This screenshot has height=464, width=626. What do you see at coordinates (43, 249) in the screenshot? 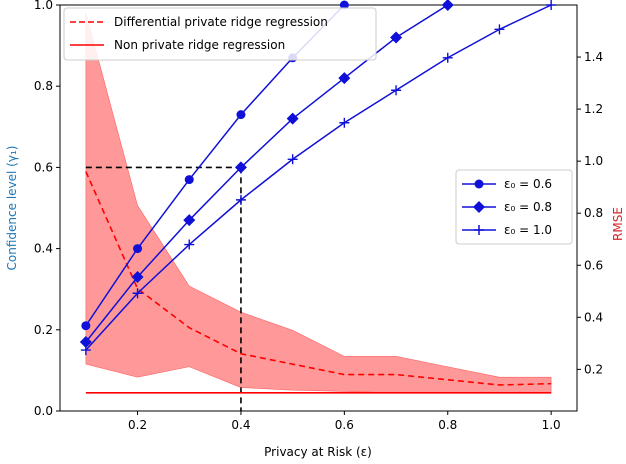
I see `y-left-tick-label: 0.4` at bounding box center [43, 249].